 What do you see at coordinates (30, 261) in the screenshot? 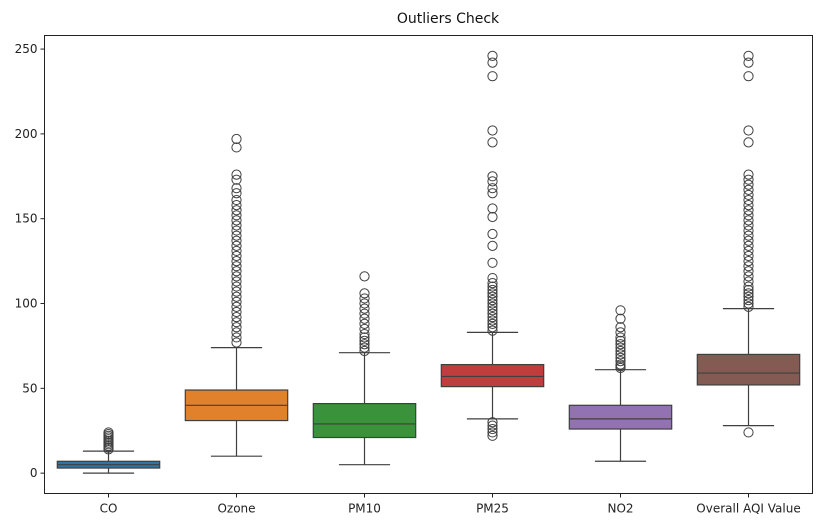
I see `y-axis: 0 50 100 150 200 250` at bounding box center [30, 261].